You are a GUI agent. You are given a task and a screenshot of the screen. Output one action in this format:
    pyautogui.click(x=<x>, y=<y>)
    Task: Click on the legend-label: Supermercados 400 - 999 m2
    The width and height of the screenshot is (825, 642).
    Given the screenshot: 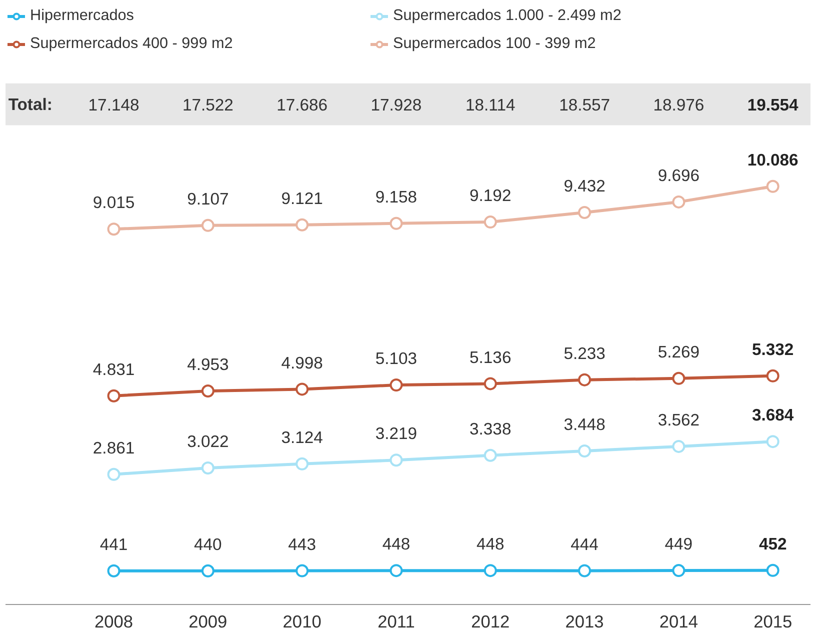 What is the action you would take?
    pyautogui.click(x=132, y=44)
    